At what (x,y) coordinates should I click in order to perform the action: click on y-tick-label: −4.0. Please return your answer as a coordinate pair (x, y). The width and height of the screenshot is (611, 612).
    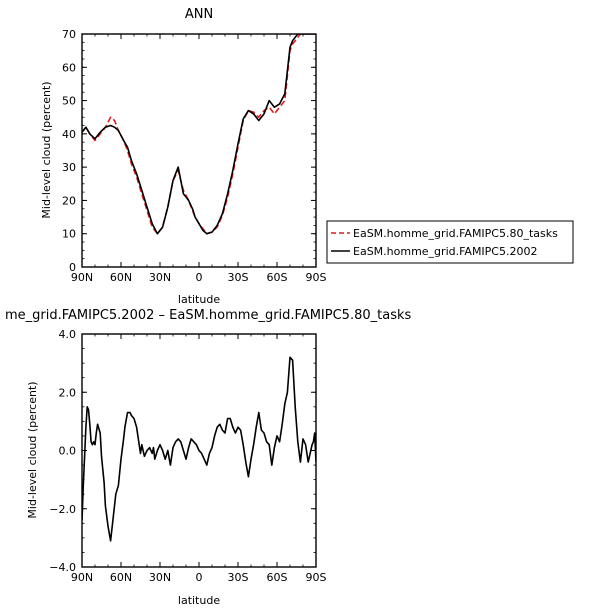
    Looking at the image, I should click on (62, 567).